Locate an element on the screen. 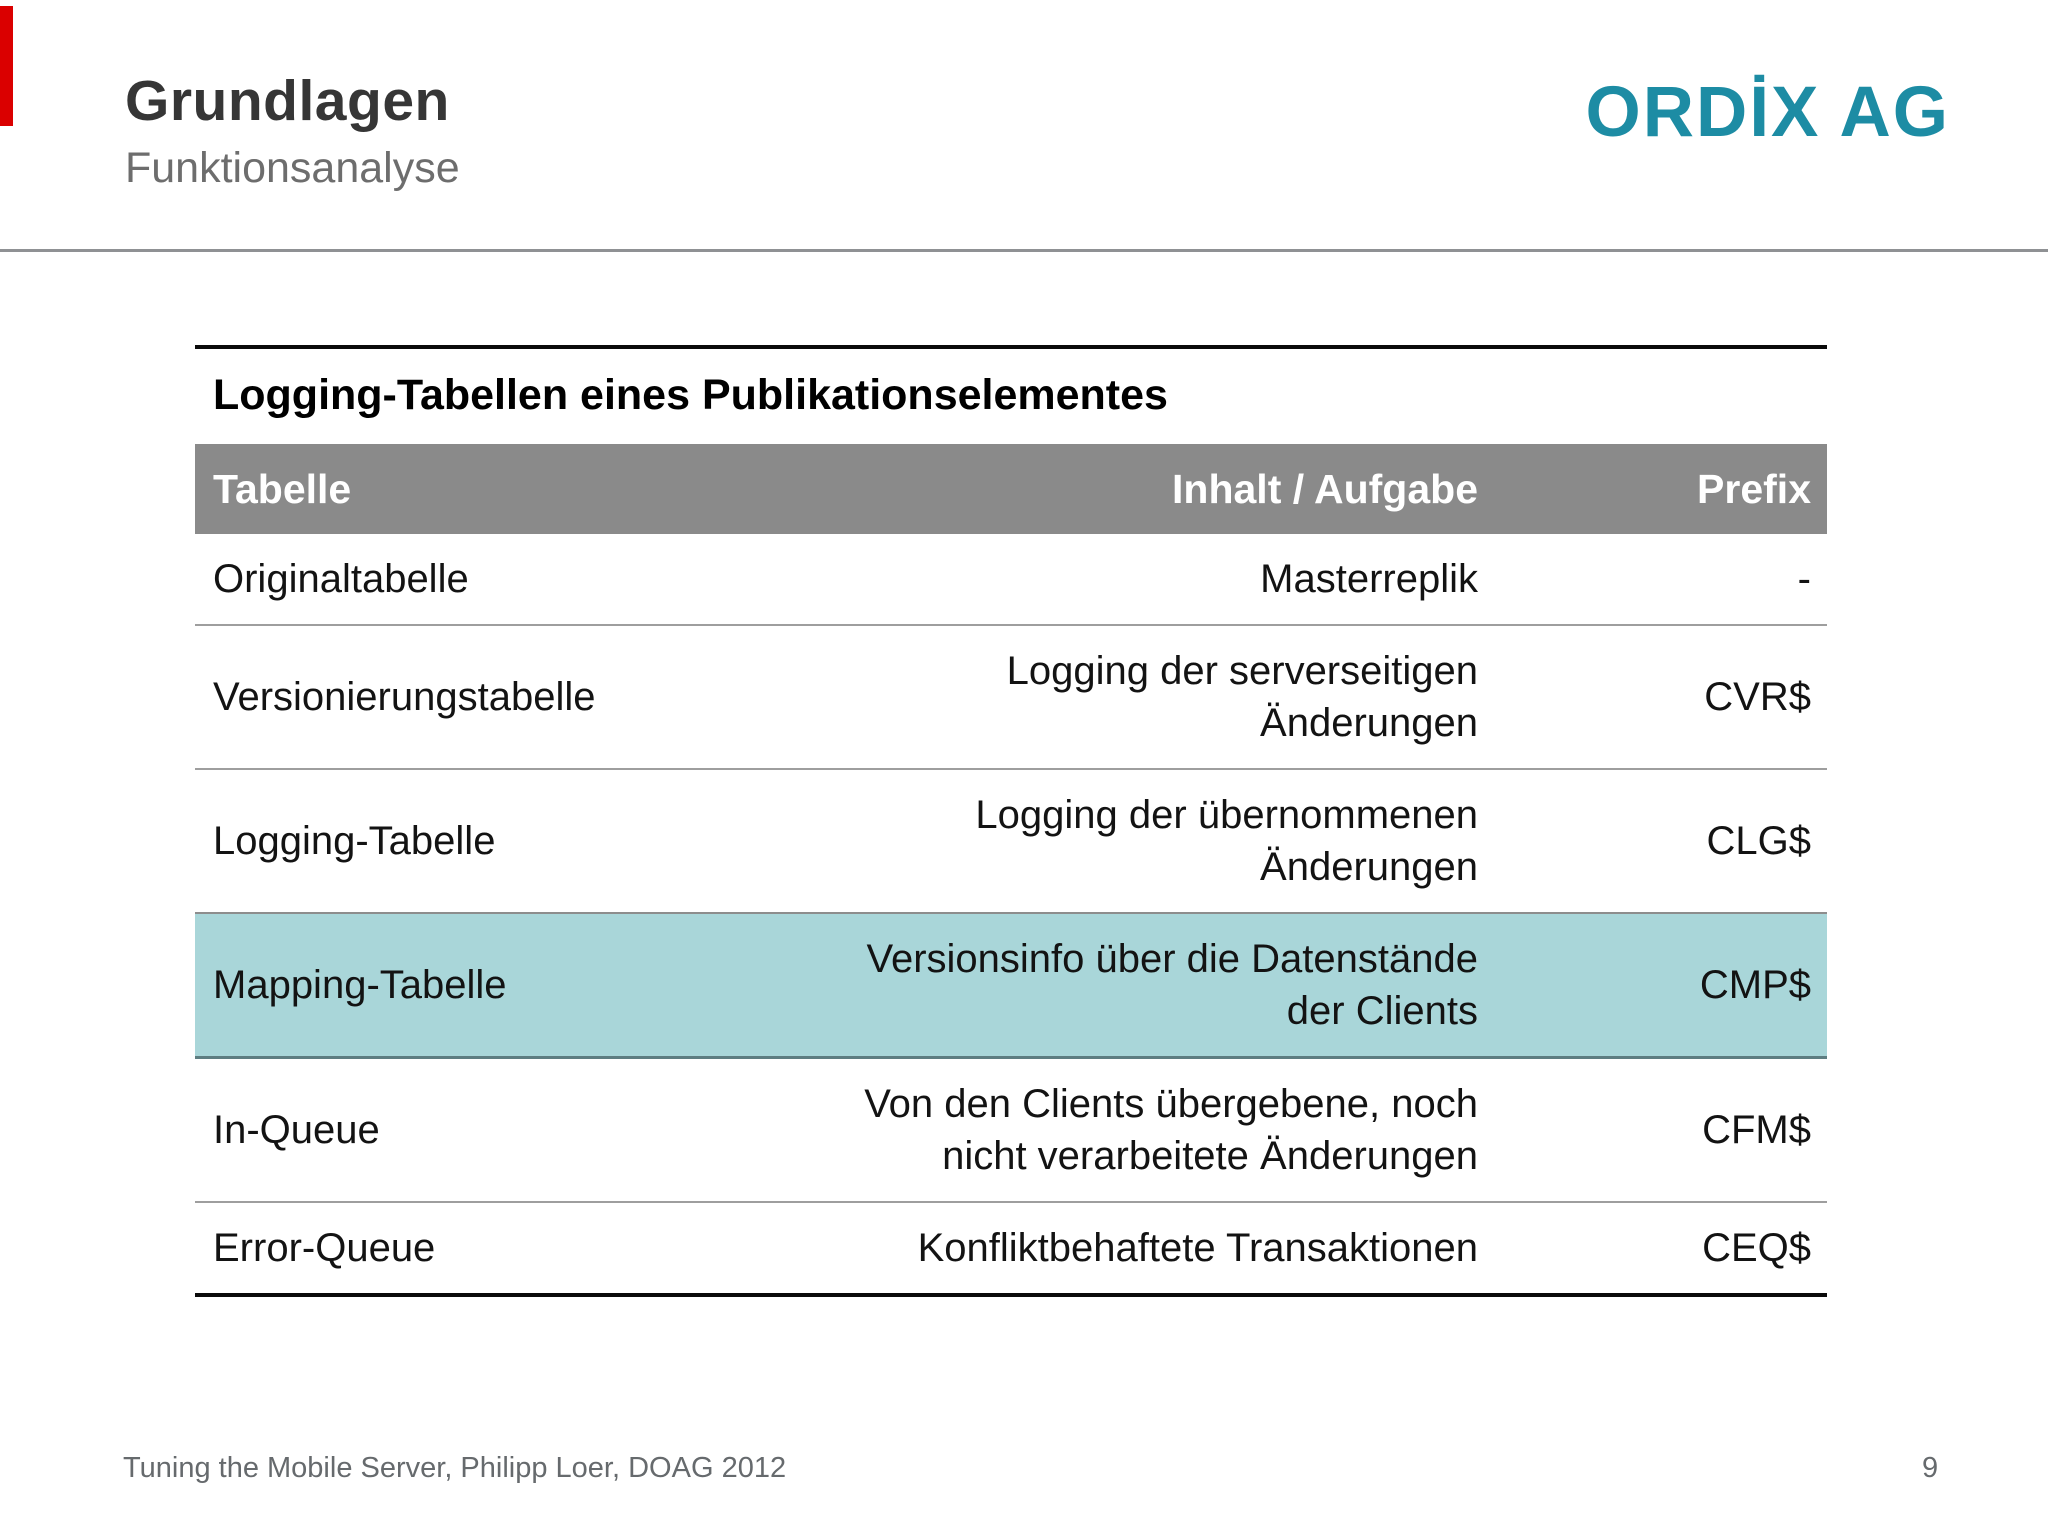 The width and height of the screenshot is (2048, 1536). cell-prefix: CEQ$ is located at coordinates (1652, 1249).